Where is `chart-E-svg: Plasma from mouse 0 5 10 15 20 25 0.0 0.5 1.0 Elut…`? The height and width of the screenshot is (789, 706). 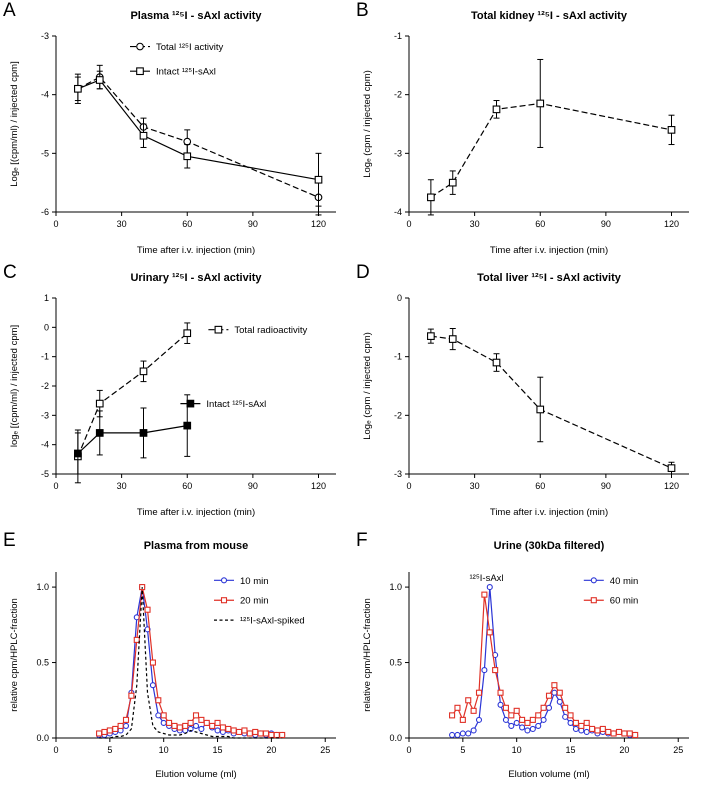
chart-E-svg: Plasma from mouse 0 5 10 15 20 25 0.0 0.5 1.0 Elut… is located at coordinates (172, 660).